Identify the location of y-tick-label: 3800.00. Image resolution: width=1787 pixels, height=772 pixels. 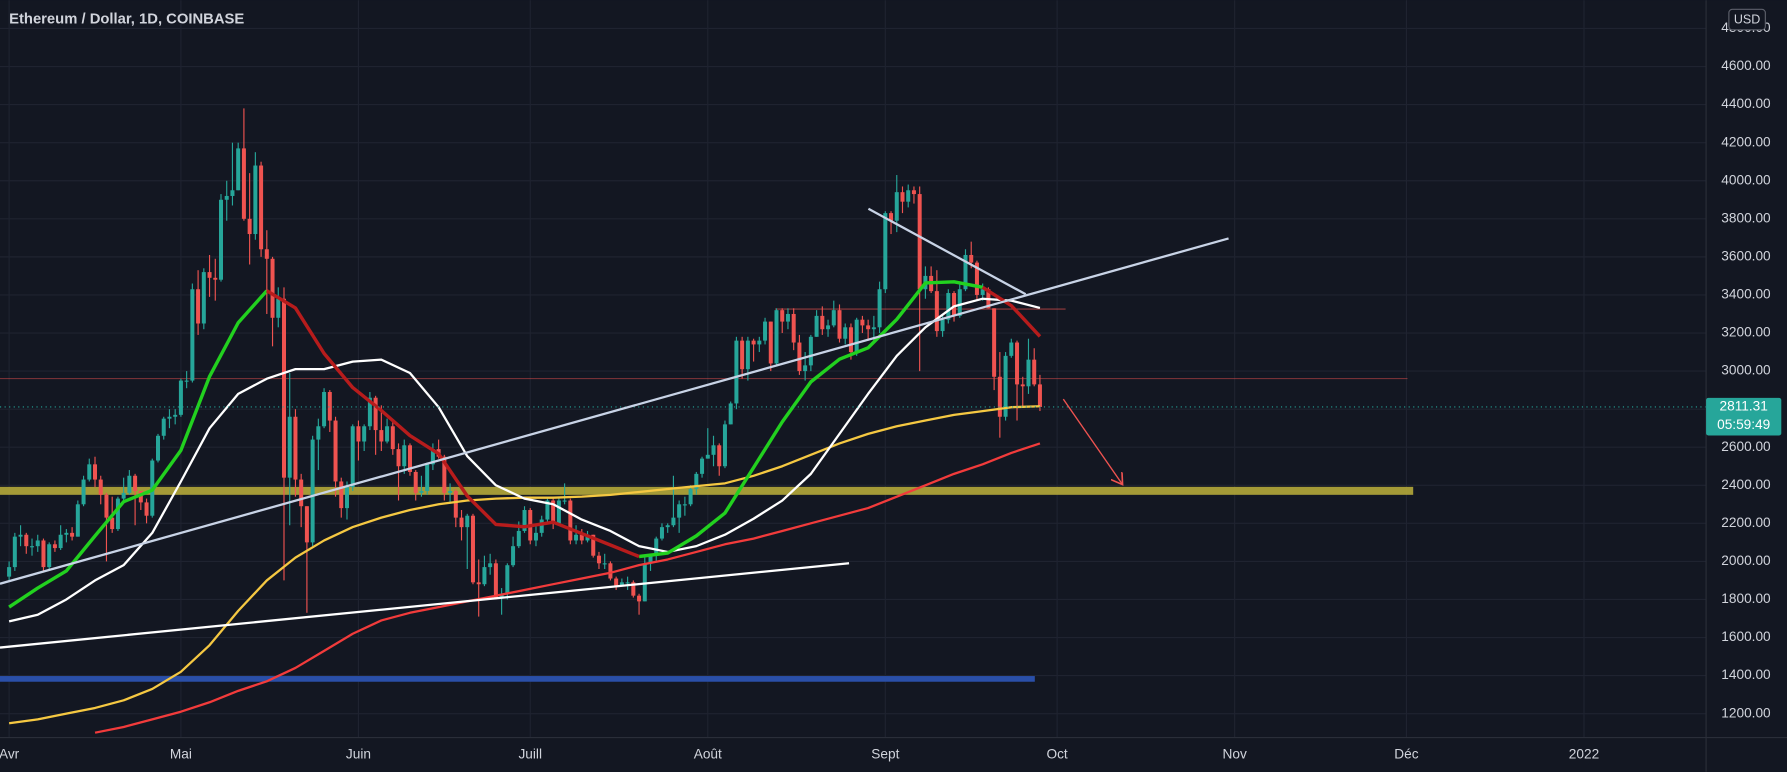
(1746, 217).